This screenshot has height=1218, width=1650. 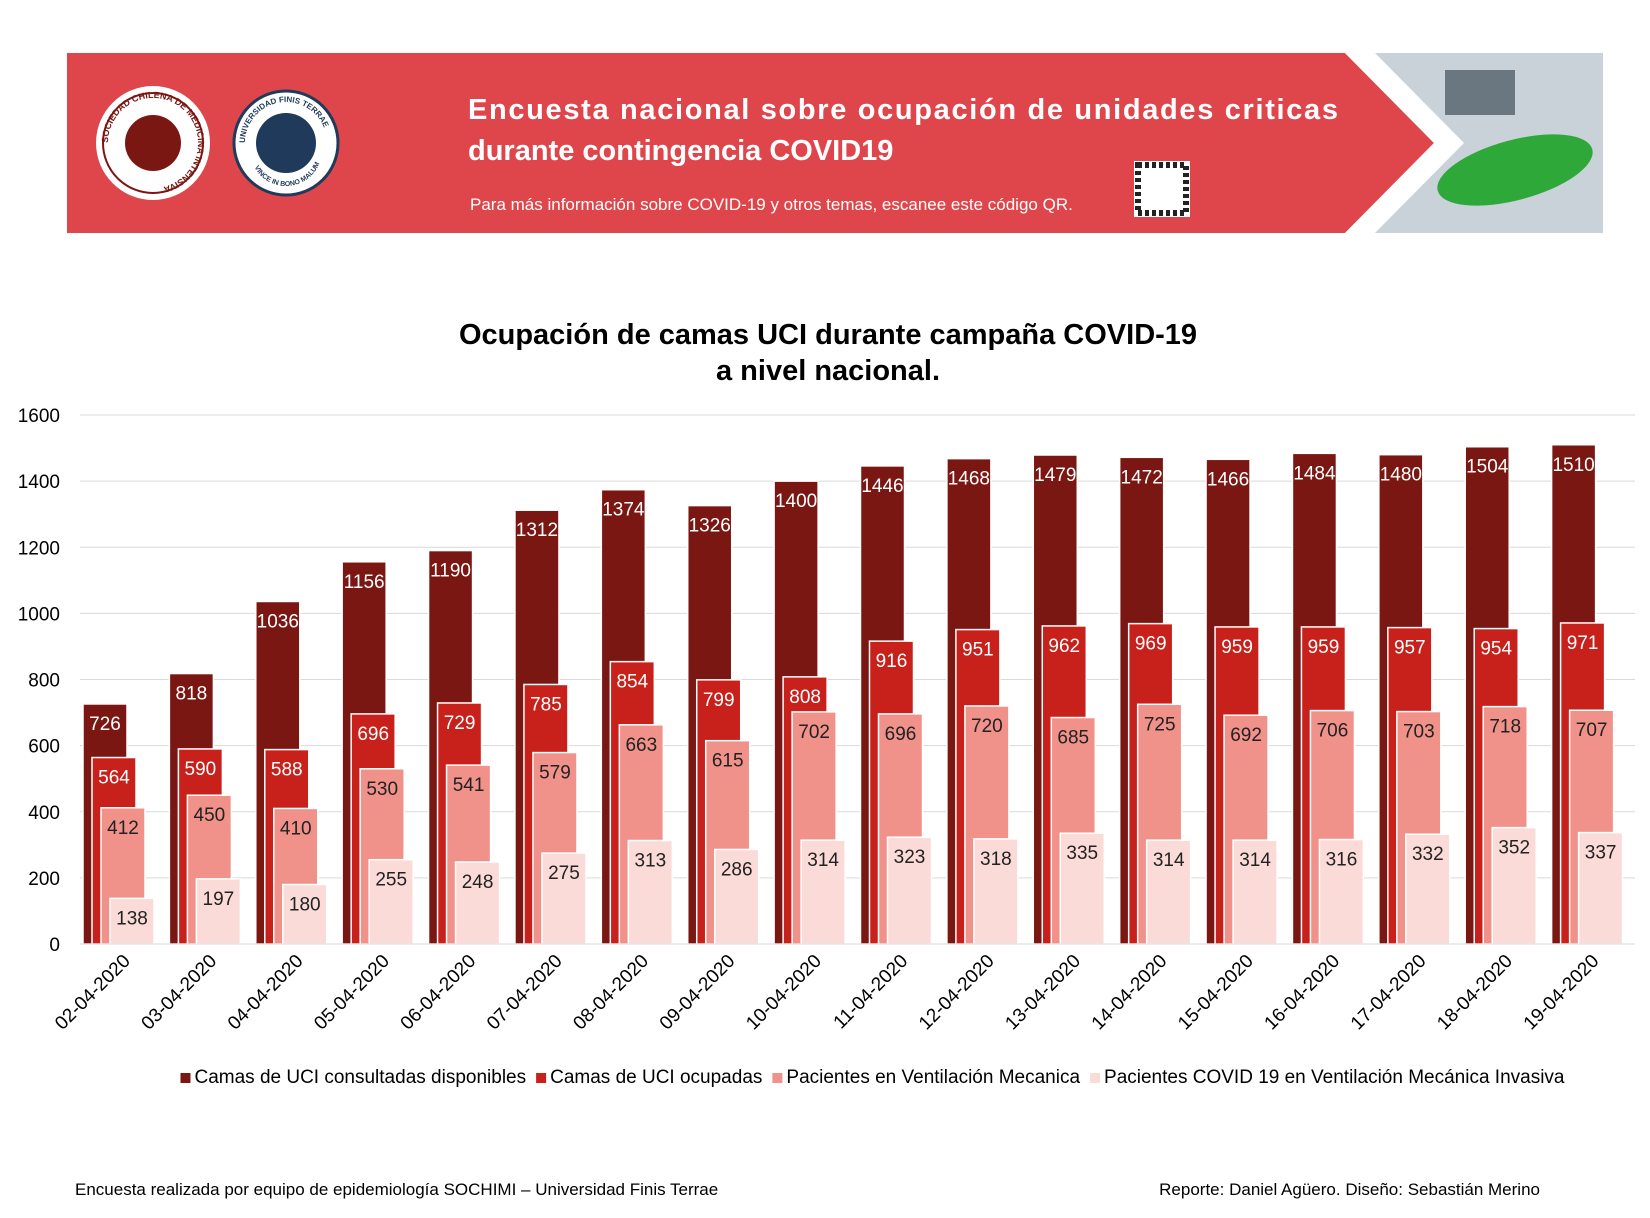 I want to click on value-label: 1468, so click(x=969, y=479).